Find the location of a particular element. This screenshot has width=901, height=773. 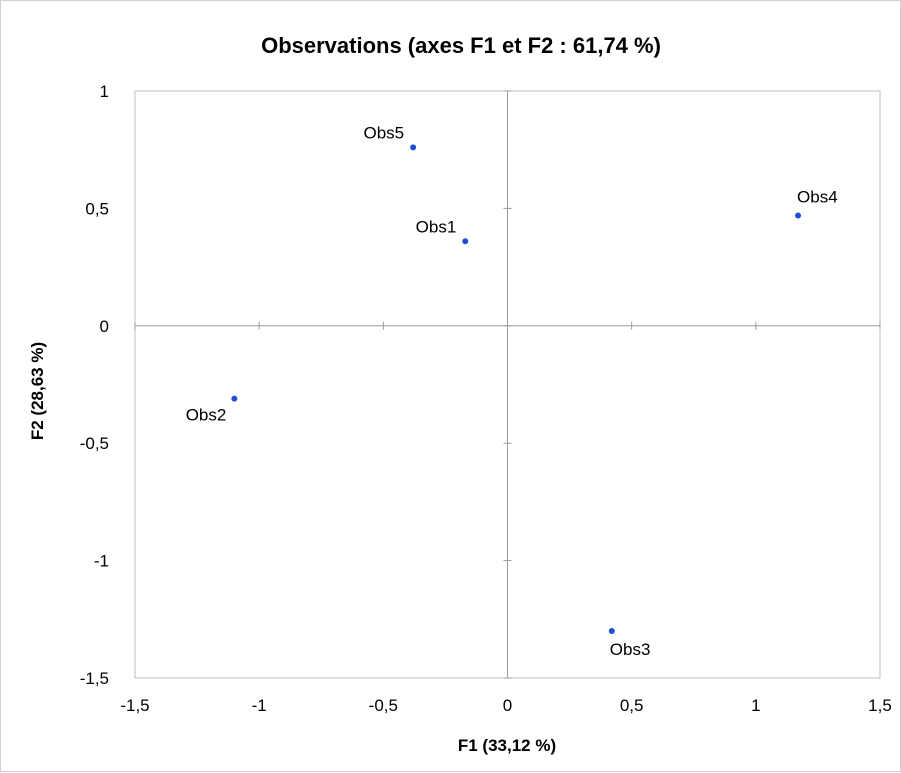

x-axis-title: F1 (33,12 %) is located at coordinates (507, 745).